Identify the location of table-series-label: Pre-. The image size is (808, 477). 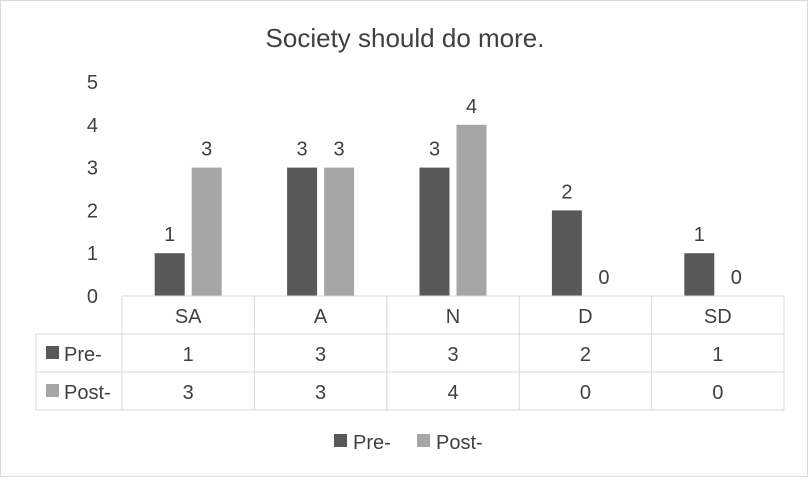
(83, 355).